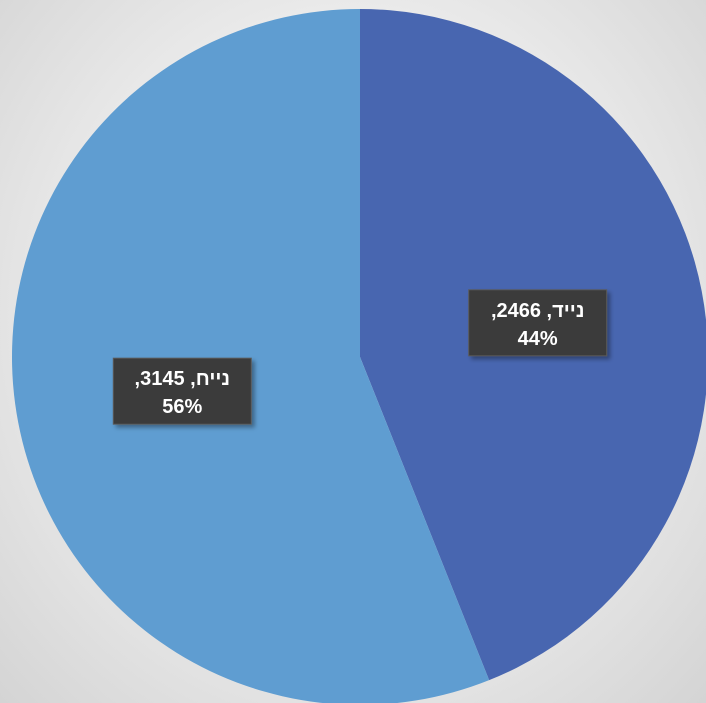 This screenshot has height=703, width=706. Describe the element at coordinates (182, 379) in the screenshot. I see `data-label-line1: נייח, 3145,` at that location.